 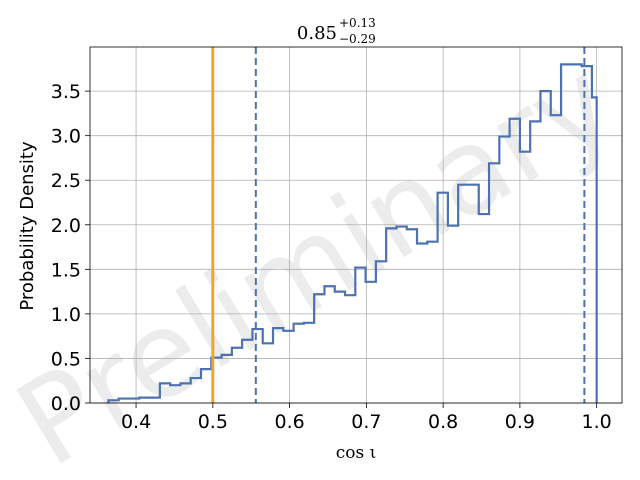 I want to click on y-tick-label: 3.5, so click(x=66, y=92).